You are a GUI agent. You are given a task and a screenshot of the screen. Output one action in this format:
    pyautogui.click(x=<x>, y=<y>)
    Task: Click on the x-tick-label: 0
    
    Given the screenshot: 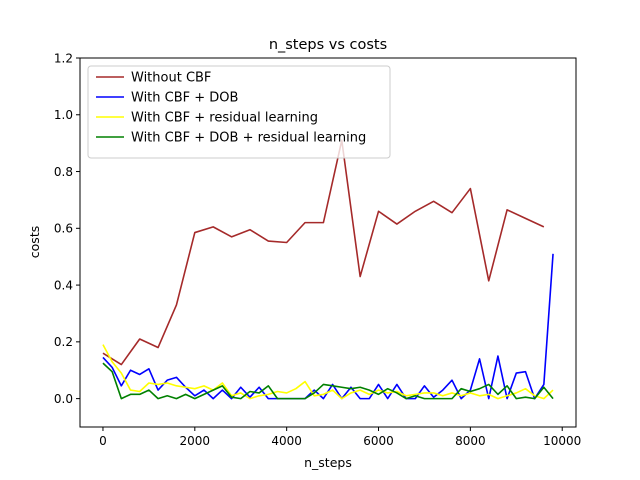 What is the action you would take?
    pyautogui.click(x=103, y=441)
    